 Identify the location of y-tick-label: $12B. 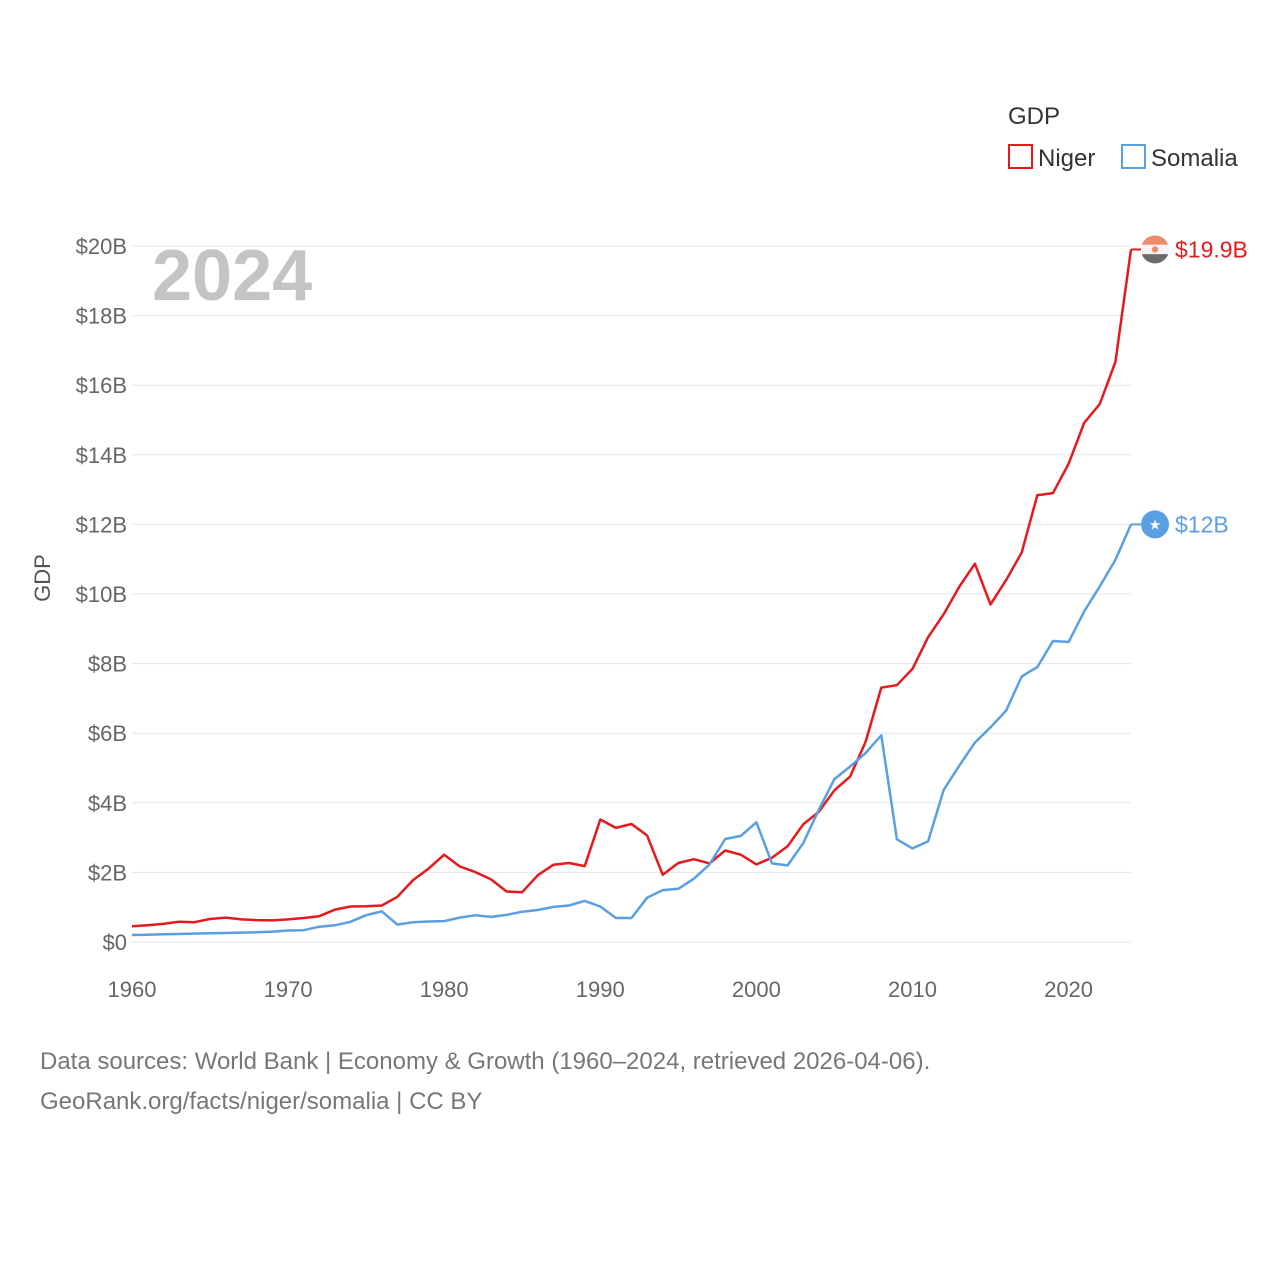
(101, 524).